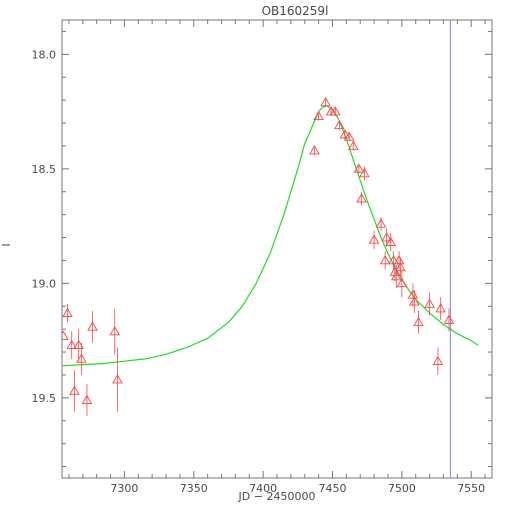 The image size is (510, 510). Describe the element at coordinates (332, 488) in the screenshot. I see `x-tick-label: 7450` at that location.